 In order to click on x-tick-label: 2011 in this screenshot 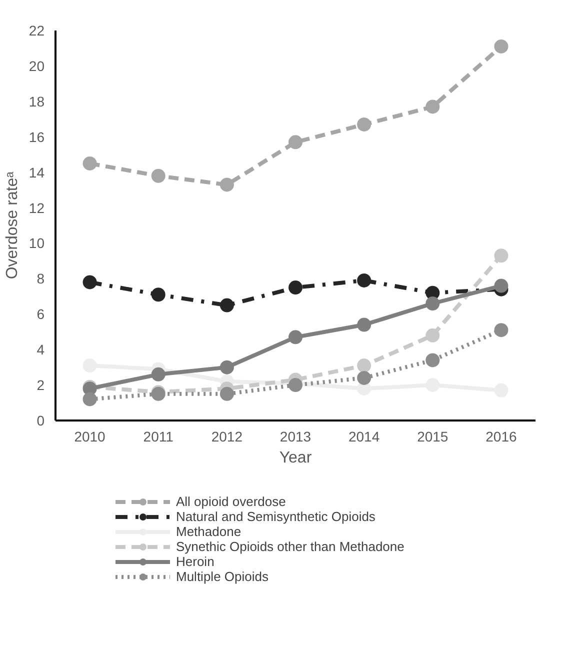, I will do `click(158, 436)`.